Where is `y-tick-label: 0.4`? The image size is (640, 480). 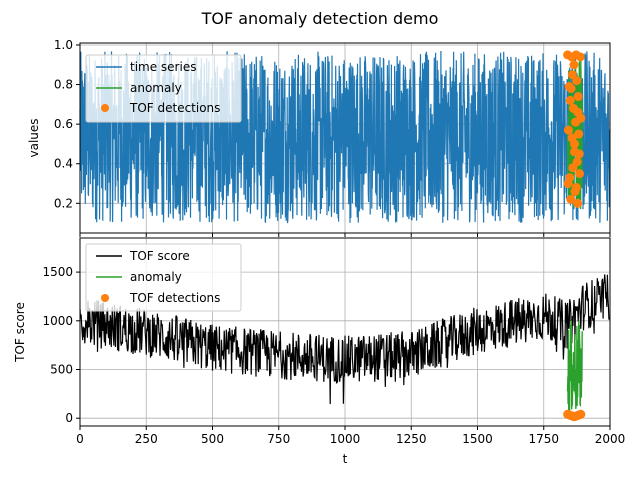
y-tick-label: 0.4 is located at coordinates (63, 164).